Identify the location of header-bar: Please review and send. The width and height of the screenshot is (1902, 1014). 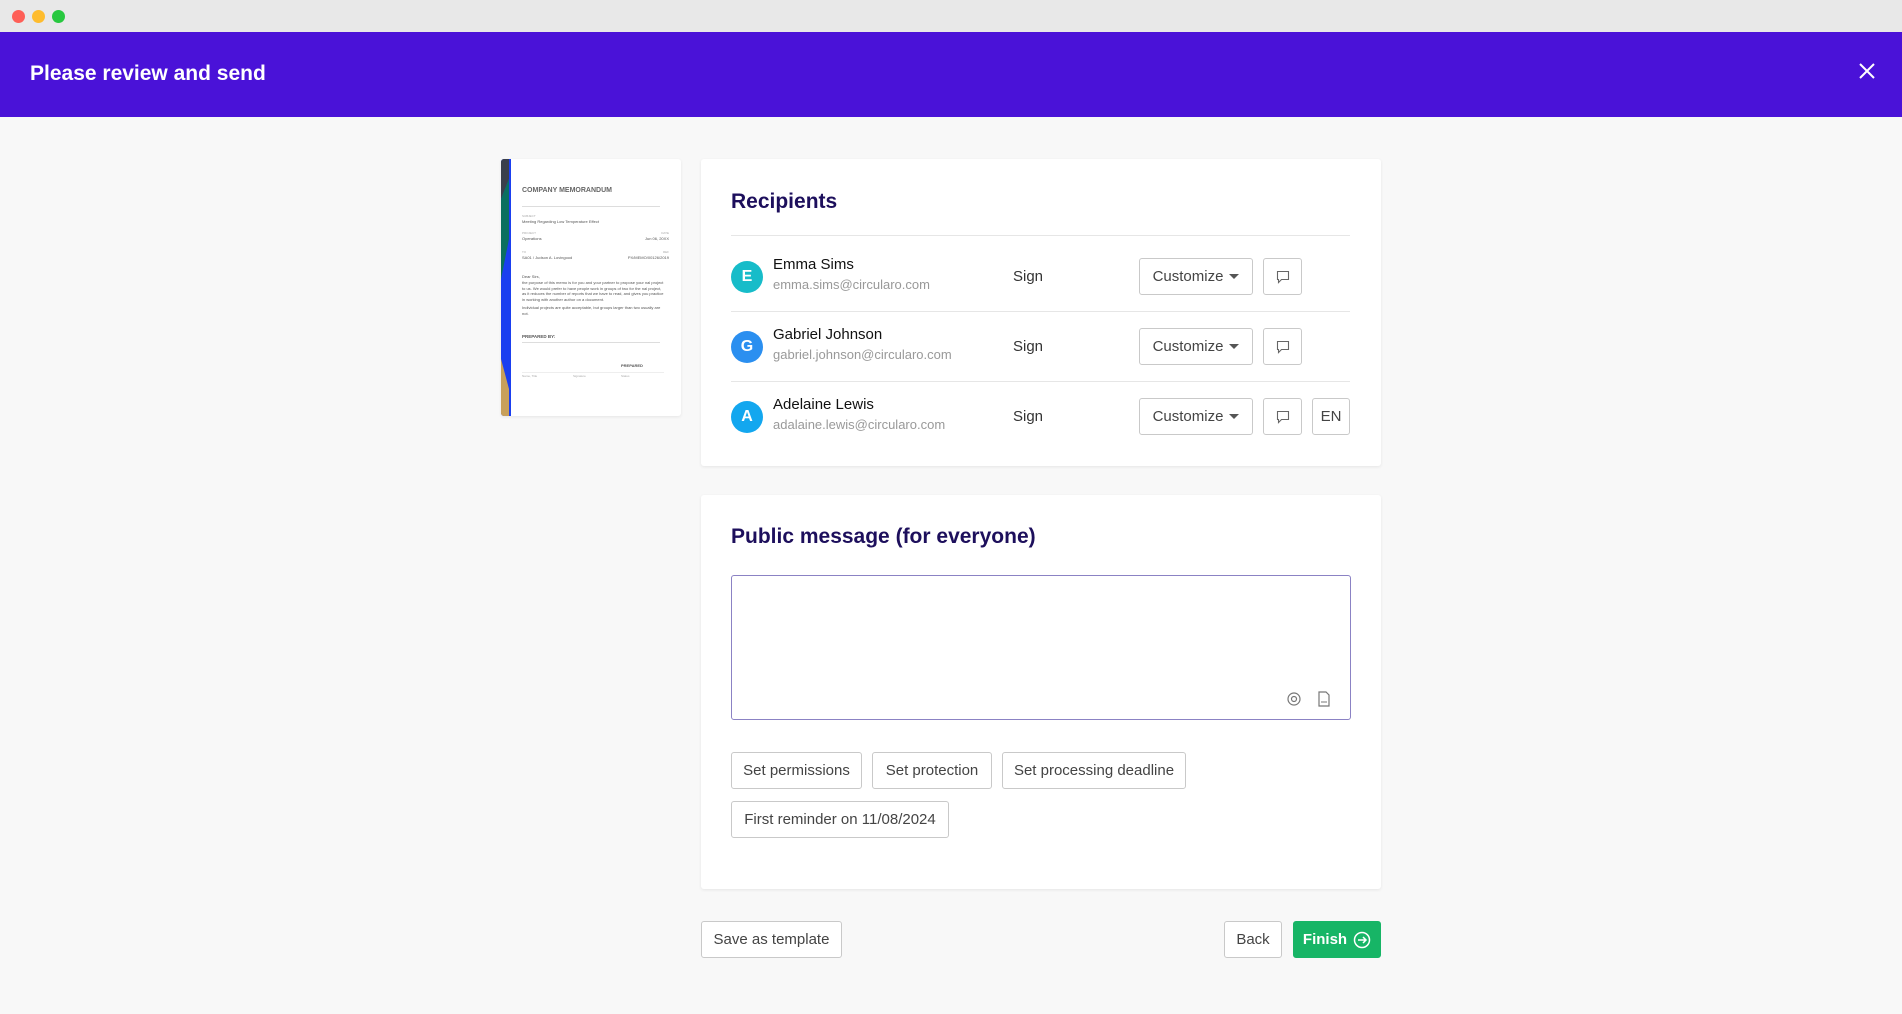
(951, 74).